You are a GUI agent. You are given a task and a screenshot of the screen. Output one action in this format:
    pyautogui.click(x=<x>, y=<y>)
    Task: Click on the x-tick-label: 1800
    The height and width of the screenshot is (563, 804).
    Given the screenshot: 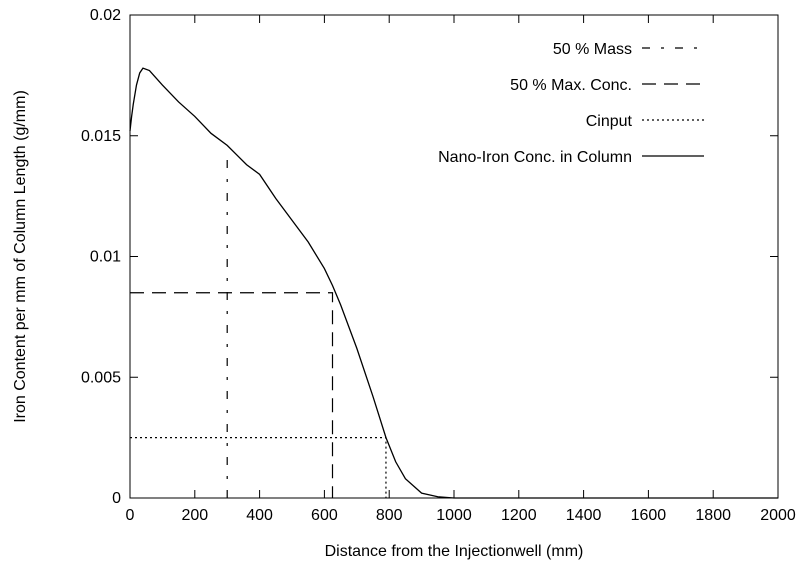 What is the action you would take?
    pyautogui.click(x=713, y=515)
    